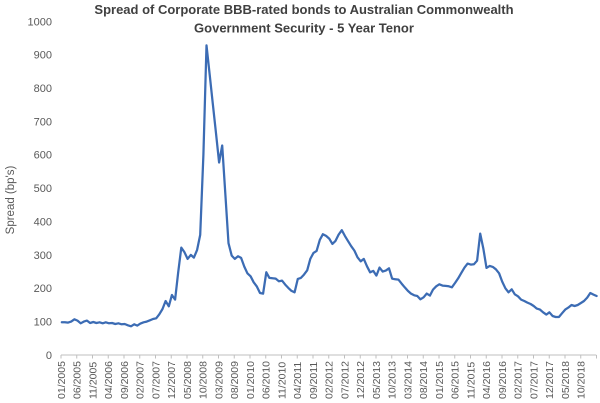 The image size is (600, 403). What do you see at coordinates (43, 56) in the screenshot?
I see `svg-text: 900` at bounding box center [43, 56].